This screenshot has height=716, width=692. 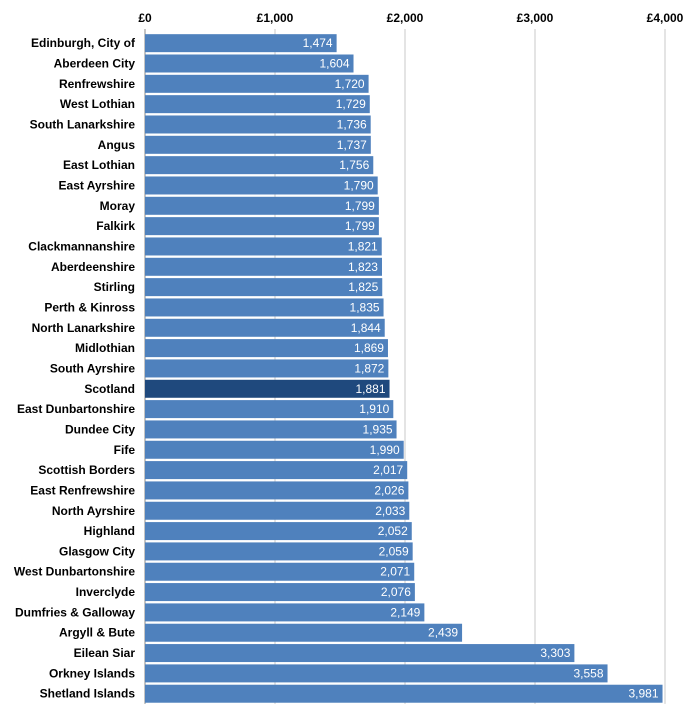 What do you see at coordinates (88, 694) in the screenshot?
I see `category-label: Shetland Islands` at bounding box center [88, 694].